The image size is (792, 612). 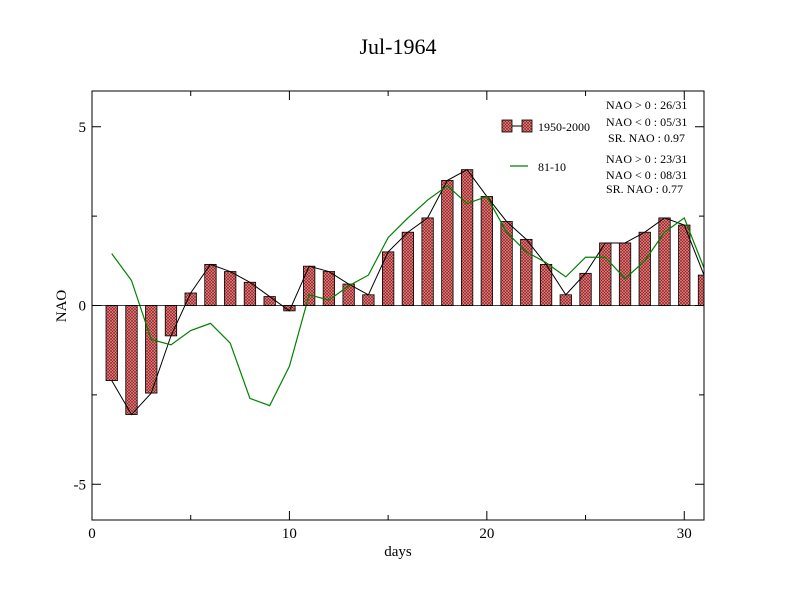 What do you see at coordinates (646, 105) in the screenshot?
I see `stat-line: NAO > 0 : 26/31` at bounding box center [646, 105].